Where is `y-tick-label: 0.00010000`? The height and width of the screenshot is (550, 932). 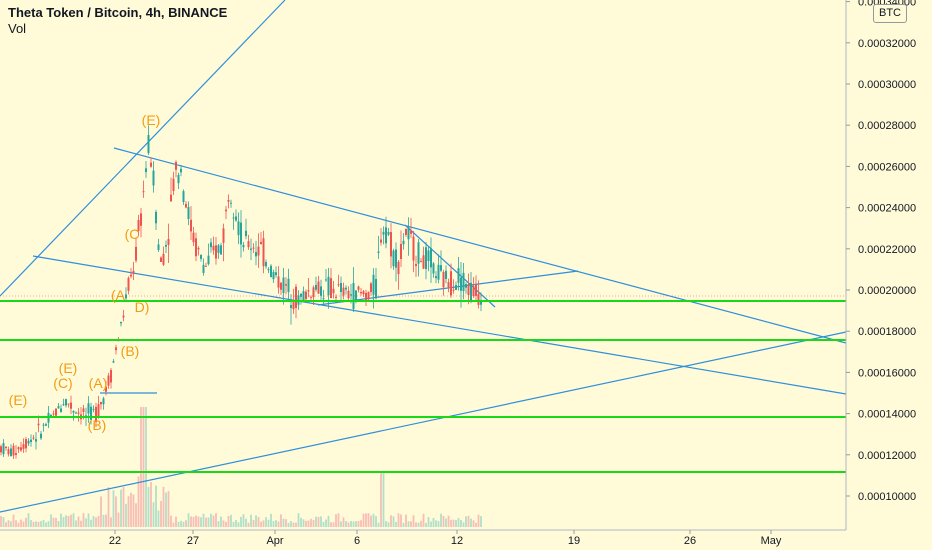 y-tick-label: 0.00010000 is located at coordinates (887, 497).